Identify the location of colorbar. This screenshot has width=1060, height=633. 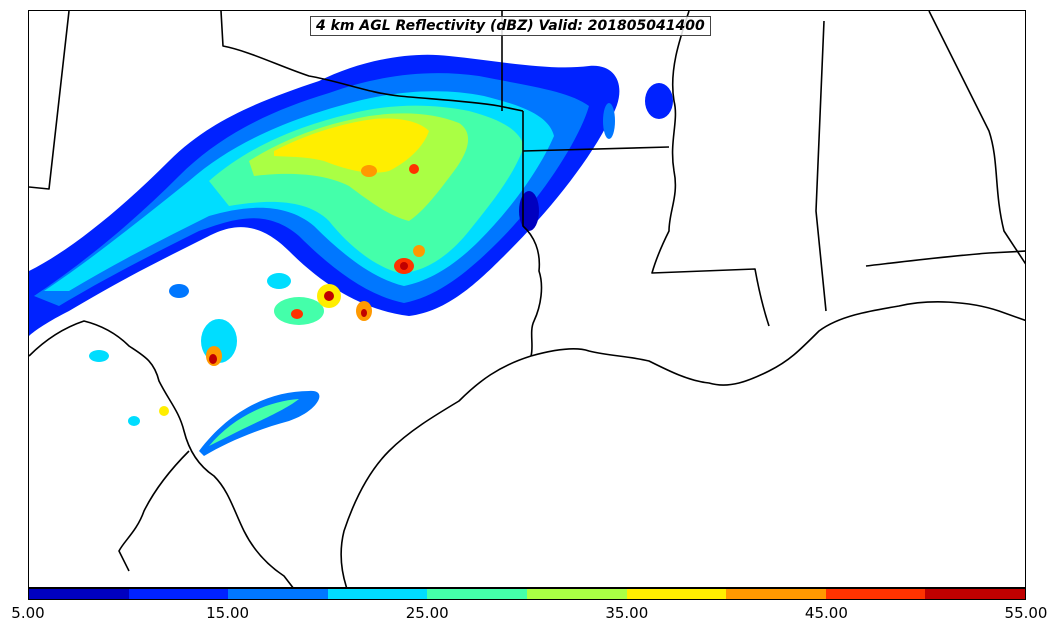
(527, 594).